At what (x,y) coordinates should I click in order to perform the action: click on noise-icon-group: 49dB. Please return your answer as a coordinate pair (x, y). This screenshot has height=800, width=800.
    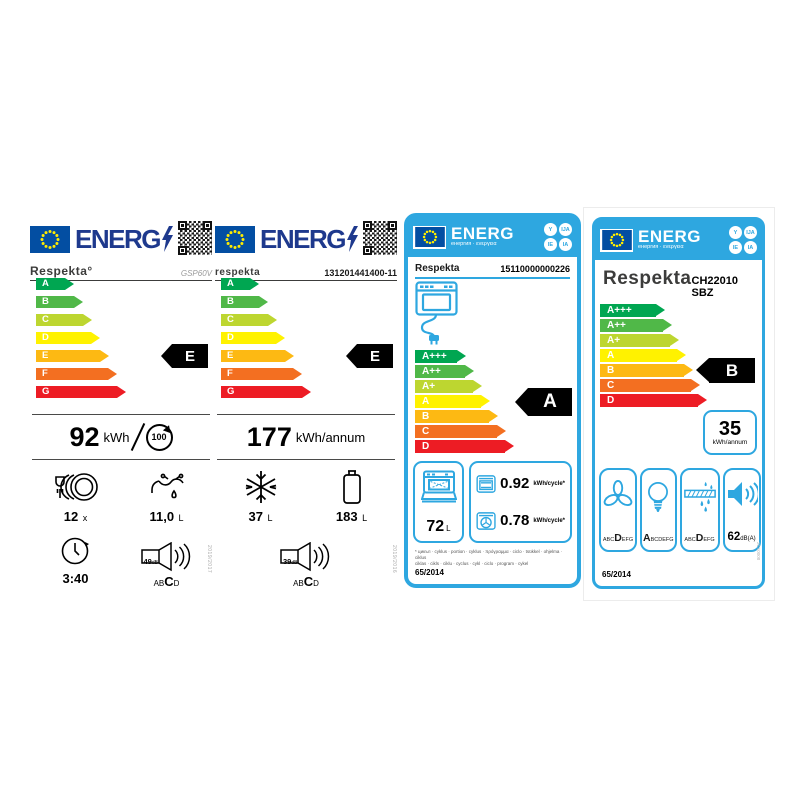
    Looking at the image, I should click on (166, 556).